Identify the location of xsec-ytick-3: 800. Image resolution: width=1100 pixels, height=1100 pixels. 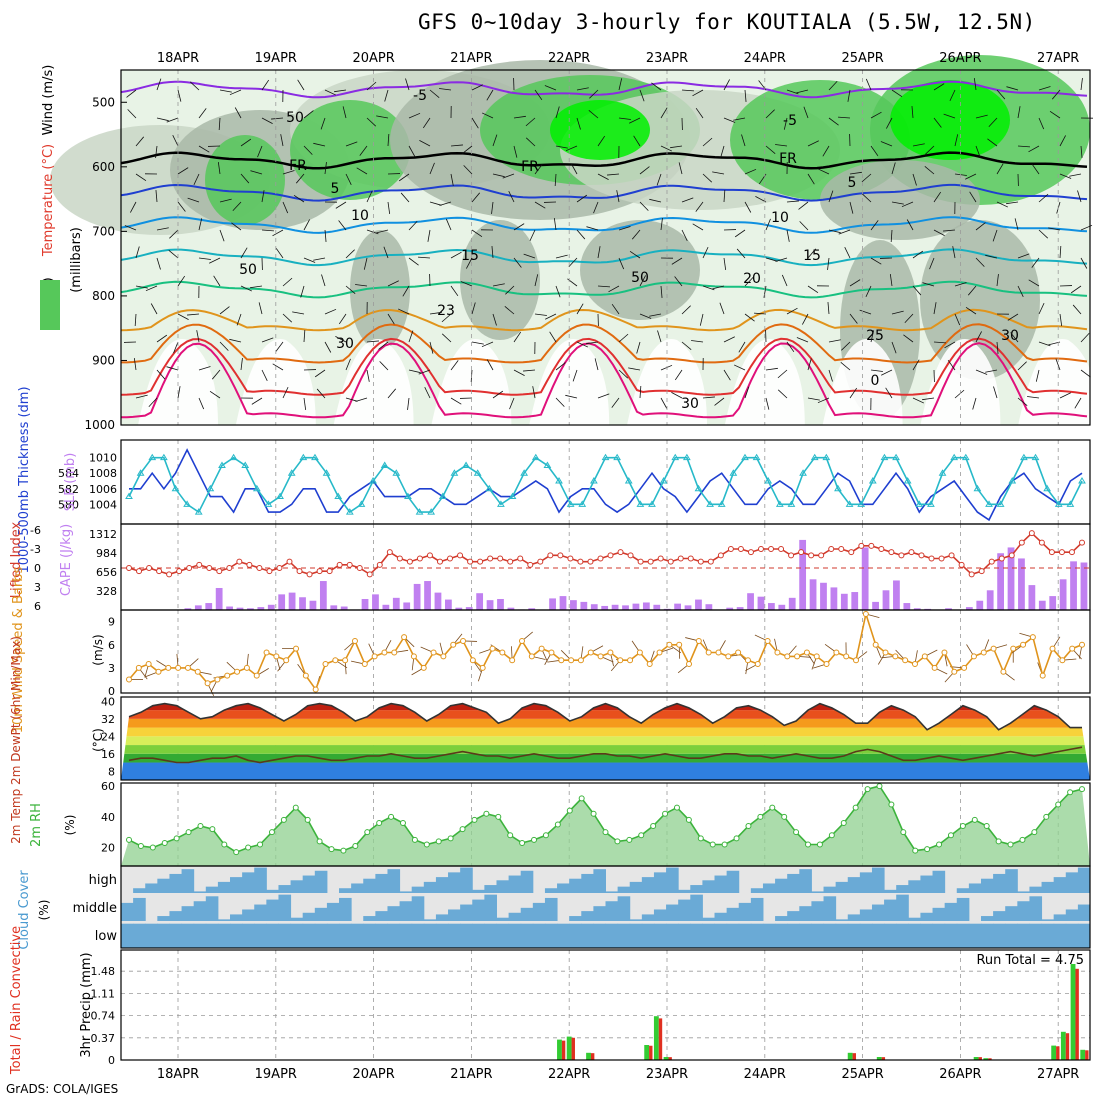
(103, 296).